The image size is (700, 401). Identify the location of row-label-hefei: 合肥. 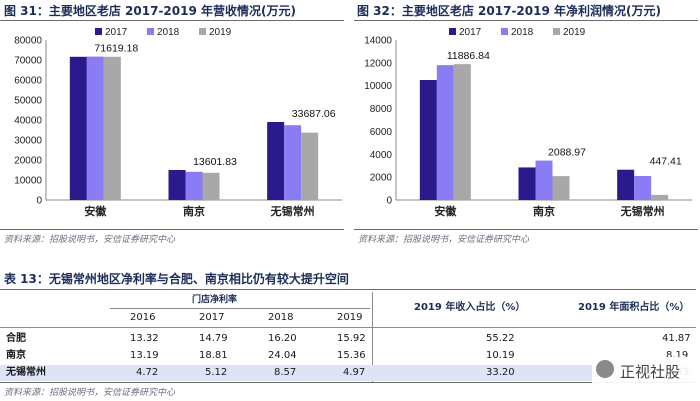
(16, 338).